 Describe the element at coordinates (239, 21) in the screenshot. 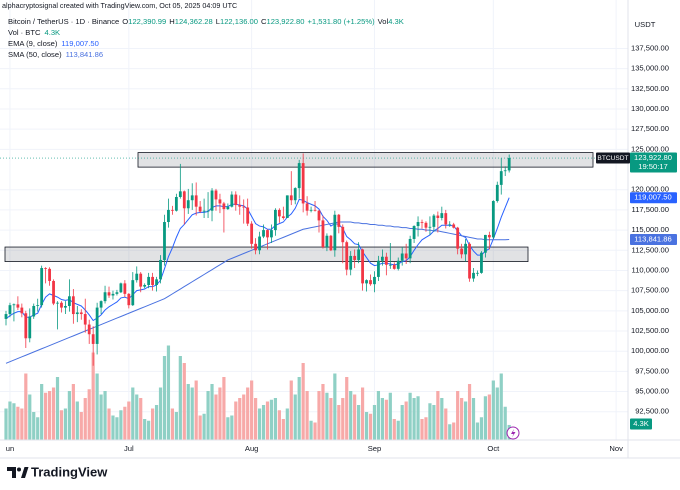

I see `ohlc-value: 122,136.00` at that location.